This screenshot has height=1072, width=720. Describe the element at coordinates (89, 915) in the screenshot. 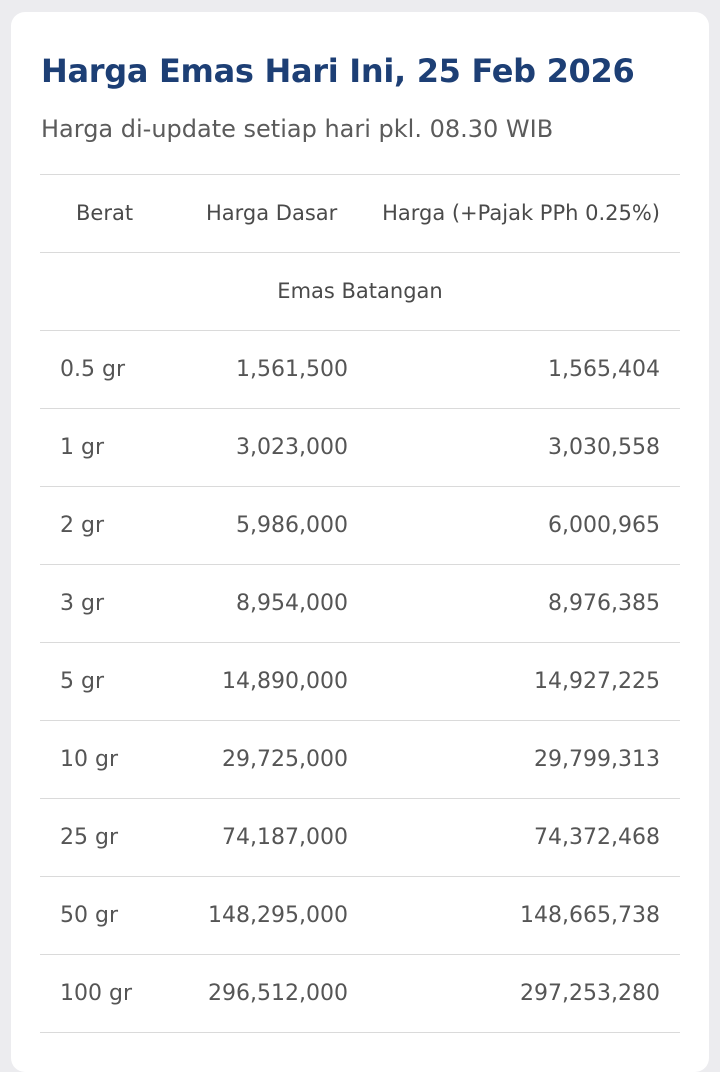

I see `weight-cell: 50 gr` at that location.